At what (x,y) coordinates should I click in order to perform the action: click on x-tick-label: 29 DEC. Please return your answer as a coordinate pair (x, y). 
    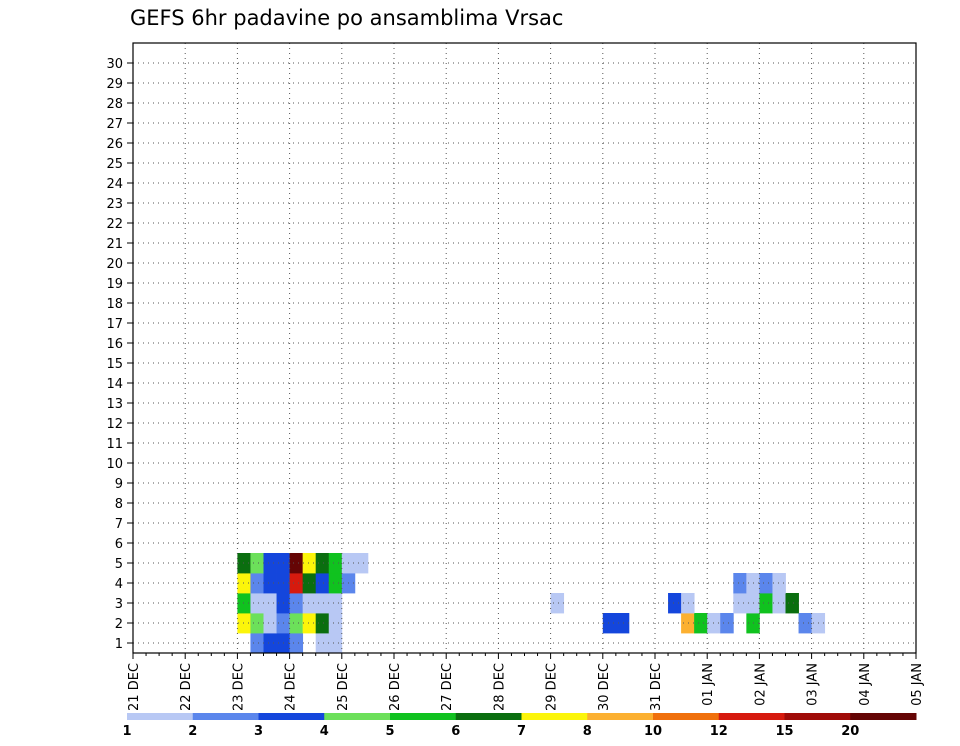
    Looking at the image, I should click on (552, 687).